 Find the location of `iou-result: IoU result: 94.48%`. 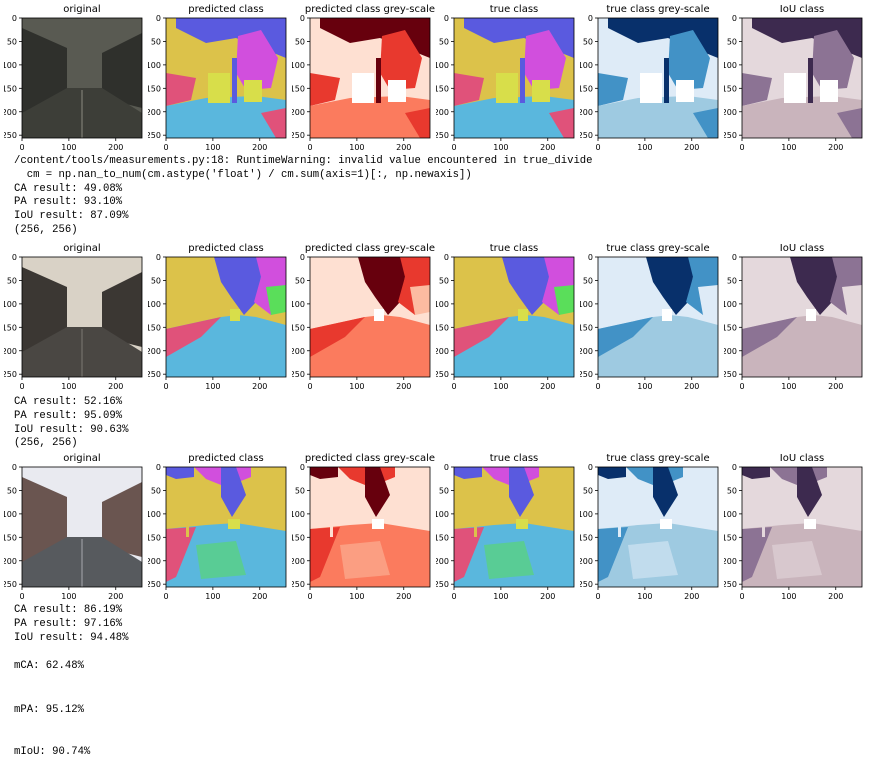

iou-result: IoU result: 94.48% is located at coordinates (71, 637).